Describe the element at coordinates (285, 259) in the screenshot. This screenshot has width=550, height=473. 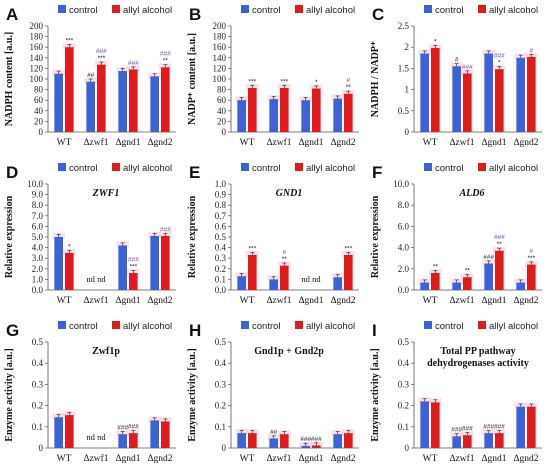
I see `significance-mark: **` at that location.